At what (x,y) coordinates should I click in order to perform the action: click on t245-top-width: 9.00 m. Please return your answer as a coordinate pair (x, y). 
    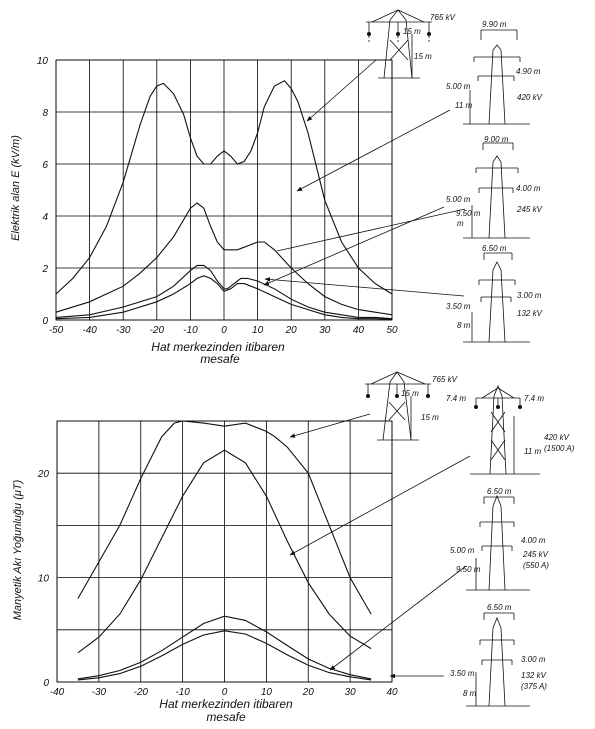
    Looking at the image, I should click on (496, 139).